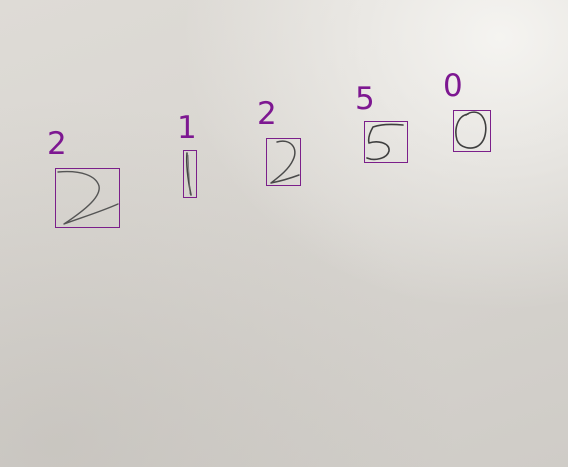 This screenshot has height=467, width=568. I want to click on handwritten-digit-2-small, so click(285, 162).